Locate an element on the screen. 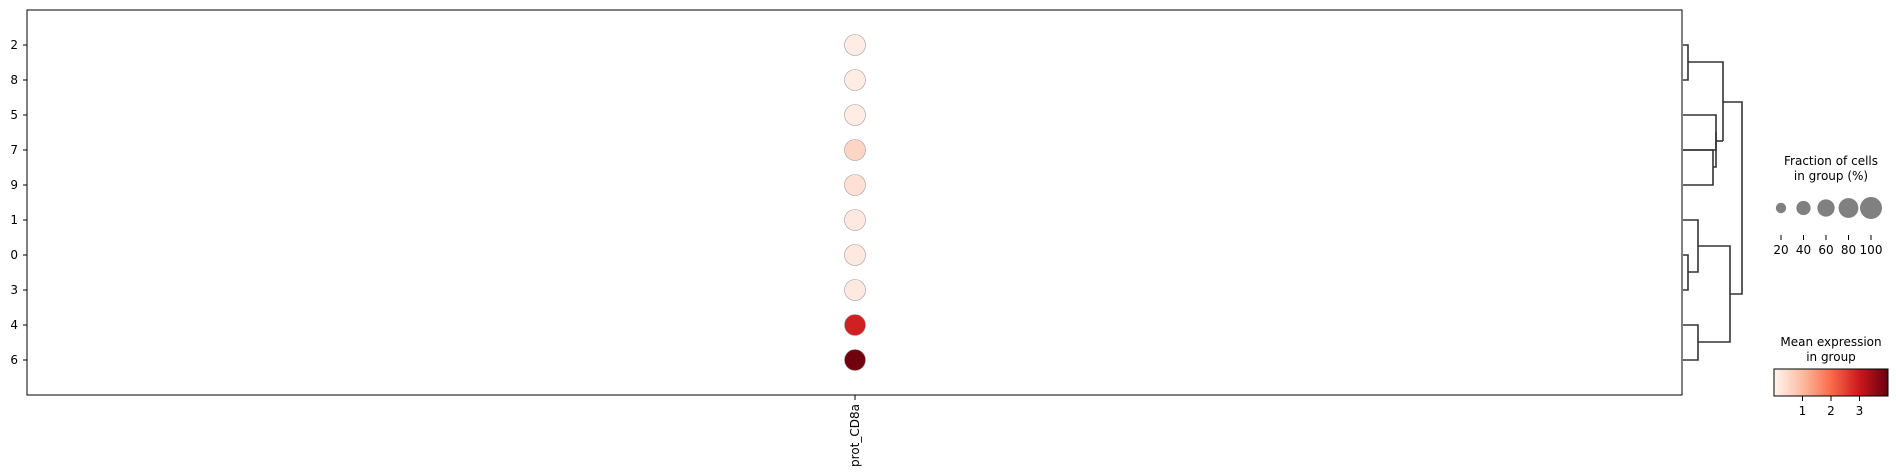 The width and height of the screenshot is (1897, 475). y-tick-label: 9 is located at coordinates (14, 185).